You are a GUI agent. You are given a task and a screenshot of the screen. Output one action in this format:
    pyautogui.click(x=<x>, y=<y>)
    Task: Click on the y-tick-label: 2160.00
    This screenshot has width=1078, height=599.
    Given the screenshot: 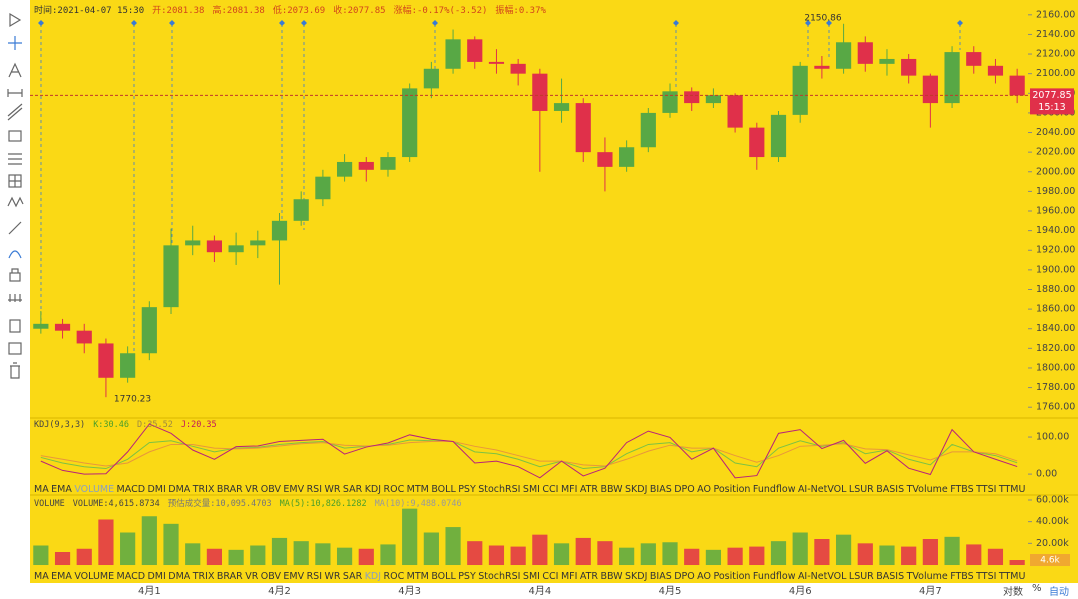 What is the action you would take?
    pyautogui.click(x=1055, y=14)
    